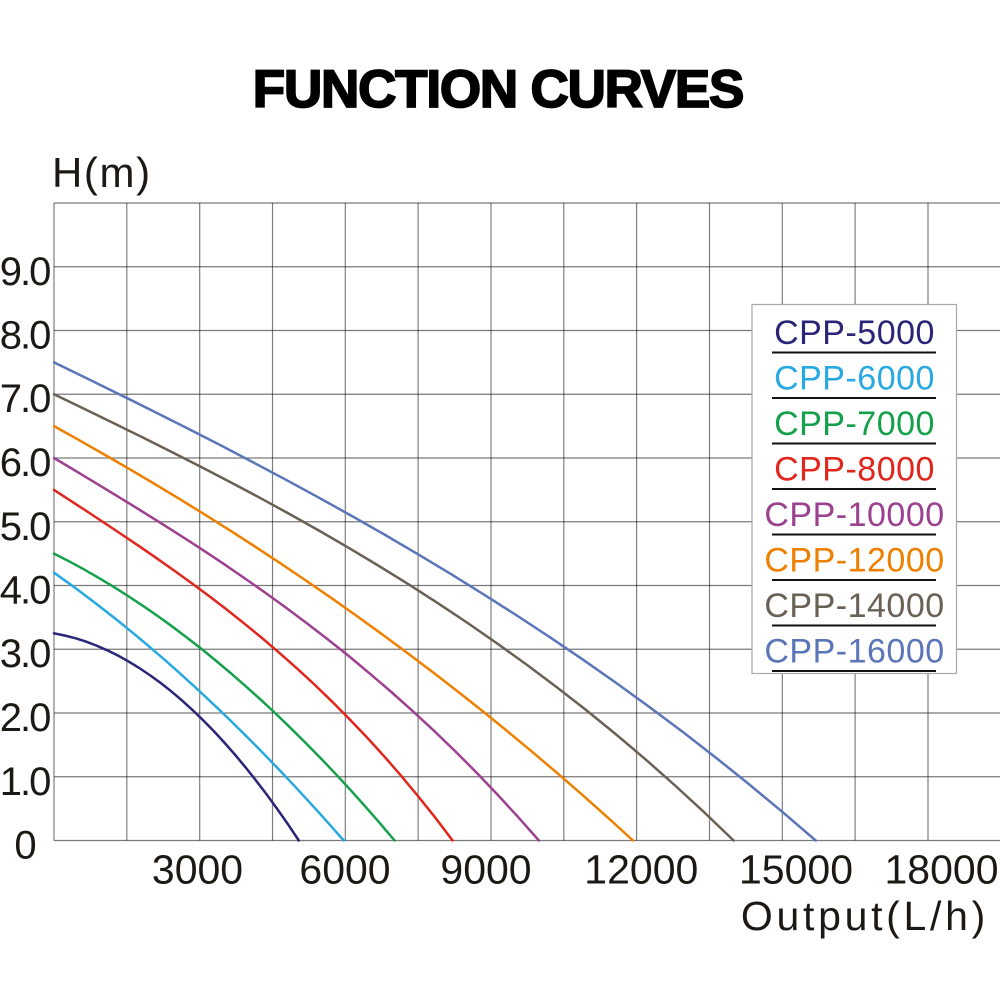 This screenshot has width=1000, height=1001. Describe the element at coordinates (854, 379) in the screenshot. I see `svg-text: CPP-6000` at that location.